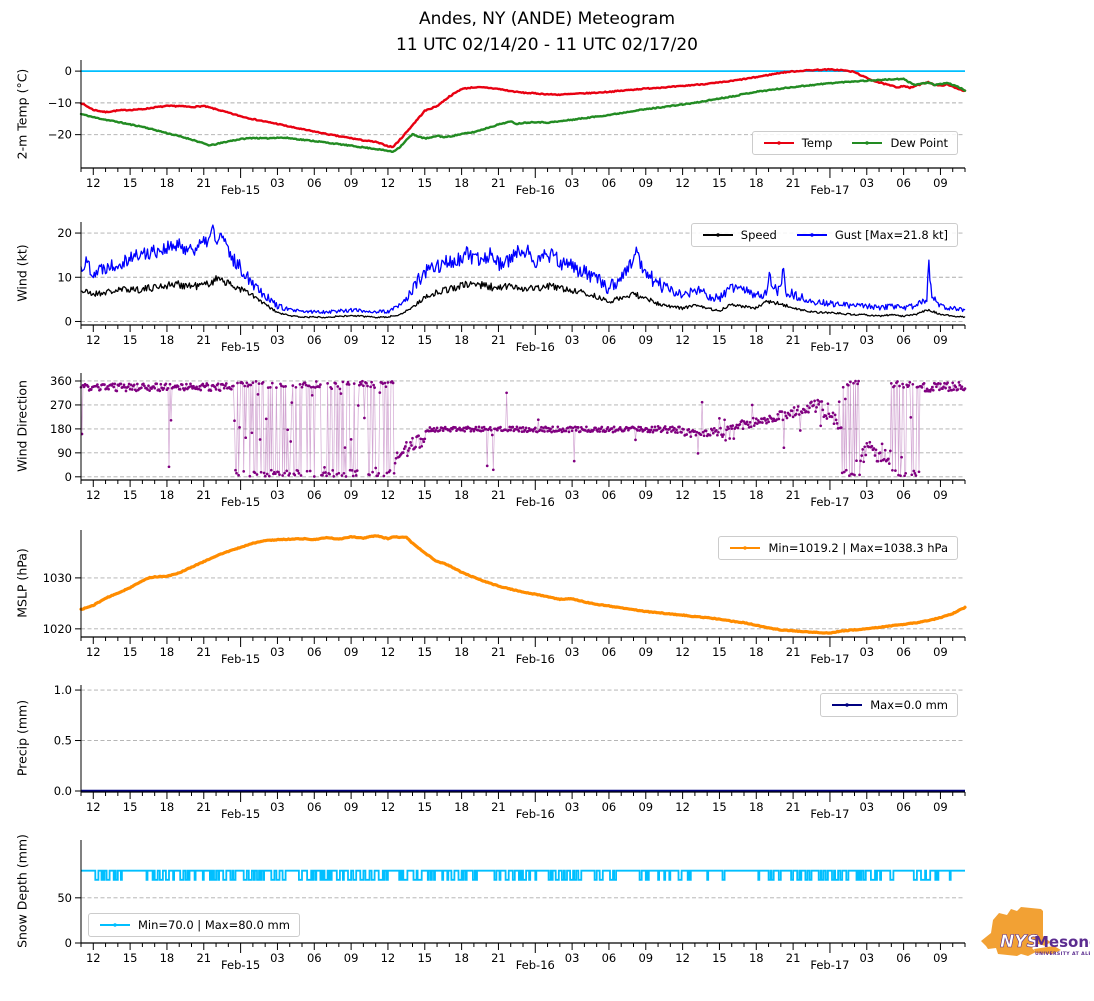 Image resolution: width=1094 pixels, height=1001 pixels. I want to click on svg-text: 1020, so click(57, 629).